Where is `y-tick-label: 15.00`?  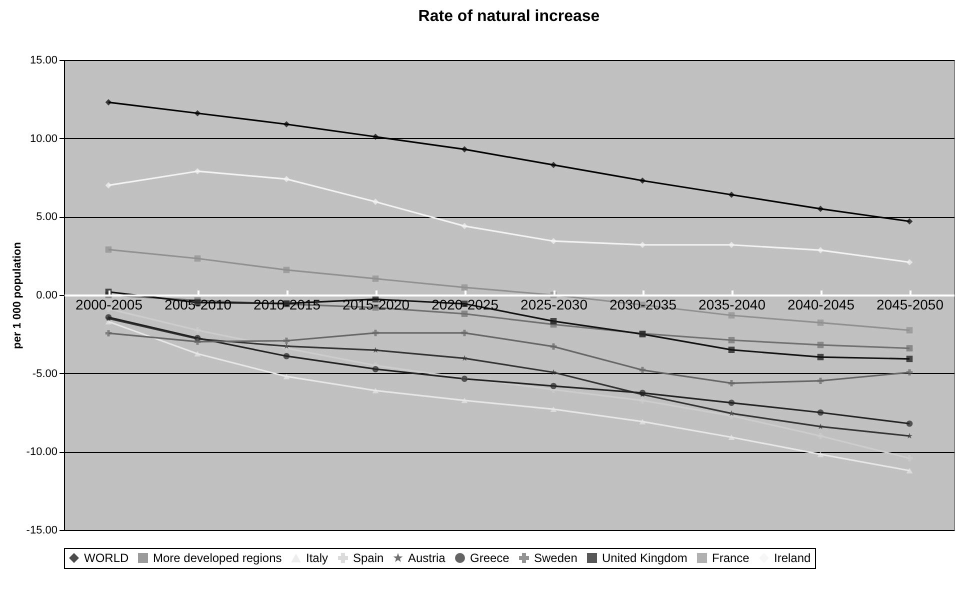
y-tick-label: 15.00 is located at coordinates (44, 60).